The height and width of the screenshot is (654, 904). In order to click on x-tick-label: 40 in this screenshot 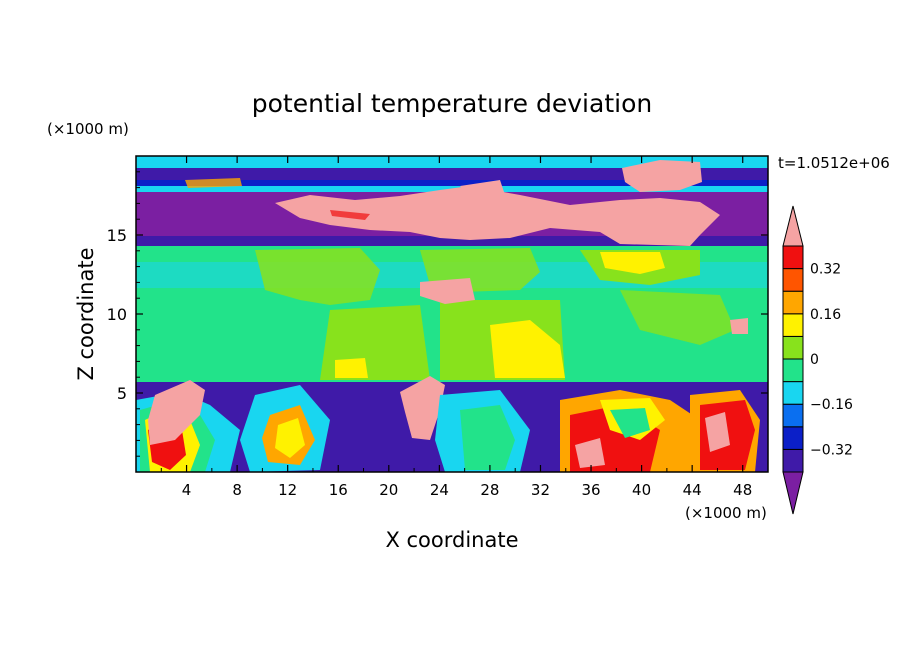, I will do `click(641, 490)`.